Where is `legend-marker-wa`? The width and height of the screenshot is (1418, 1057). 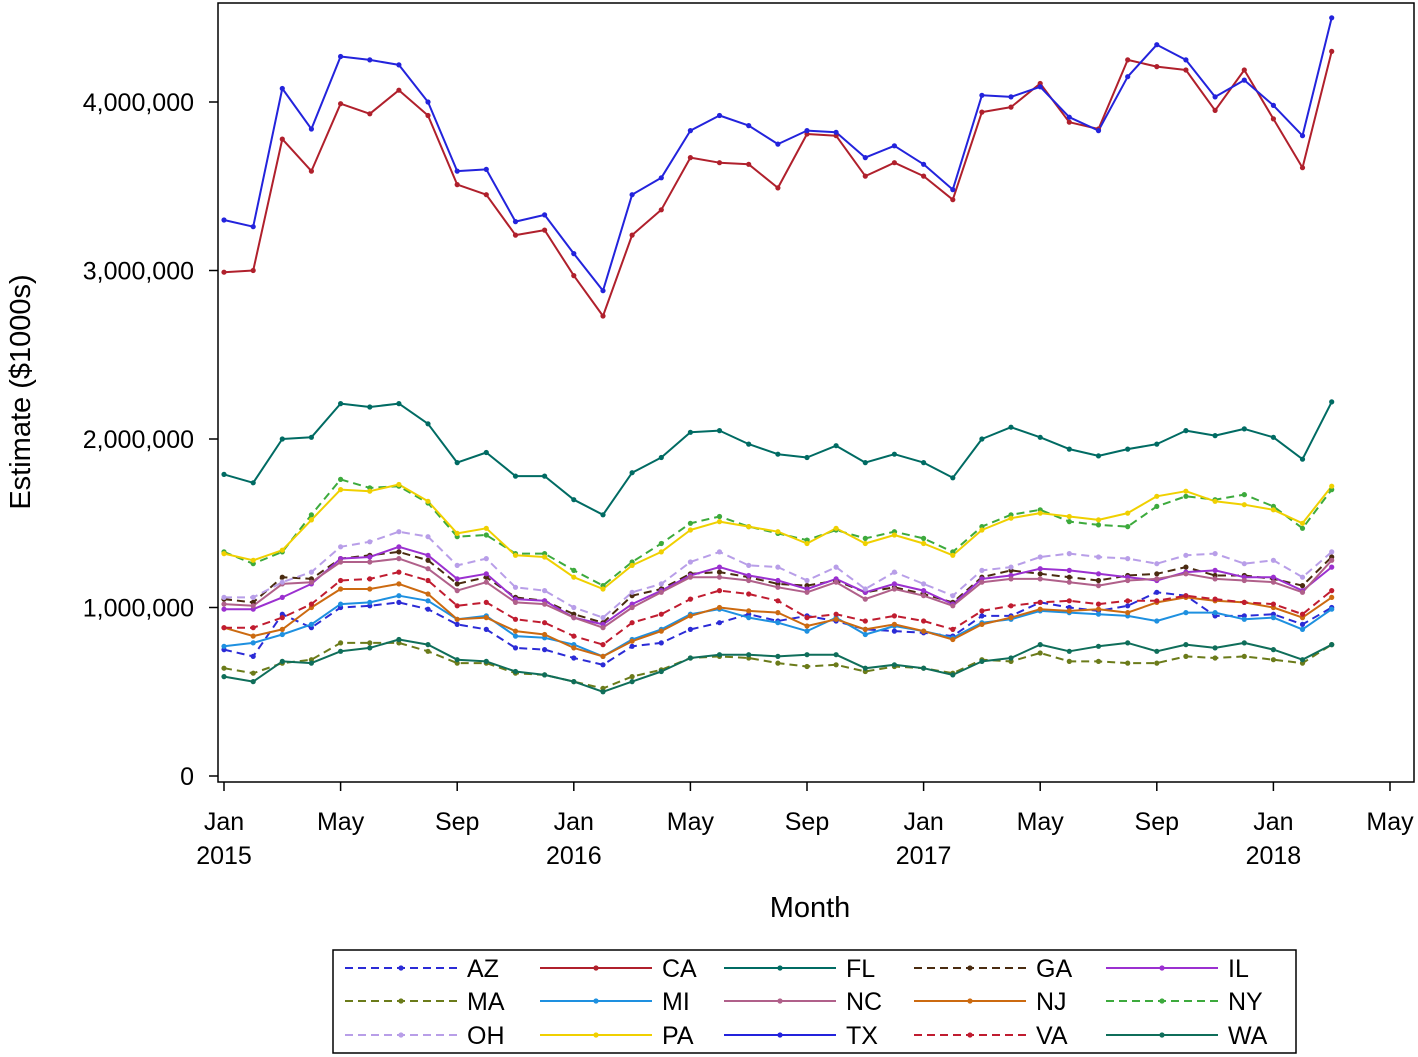 legend-marker-wa is located at coordinates (1162, 1035).